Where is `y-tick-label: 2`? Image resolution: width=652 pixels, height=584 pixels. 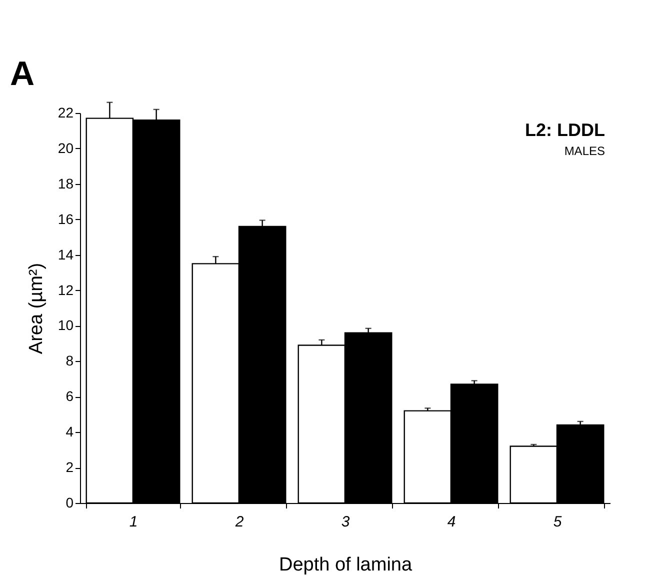 y-tick-label: 2 is located at coordinates (70, 467).